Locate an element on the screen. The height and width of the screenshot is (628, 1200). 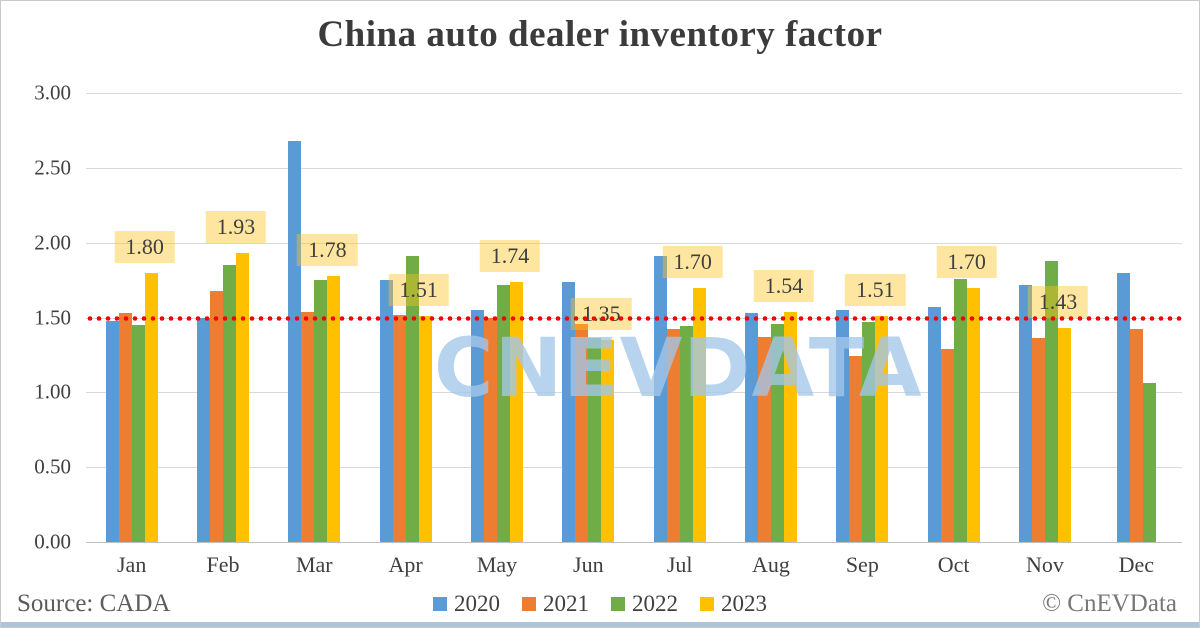
x-tick-label-jun: Jun is located at coordinates (588, 564).